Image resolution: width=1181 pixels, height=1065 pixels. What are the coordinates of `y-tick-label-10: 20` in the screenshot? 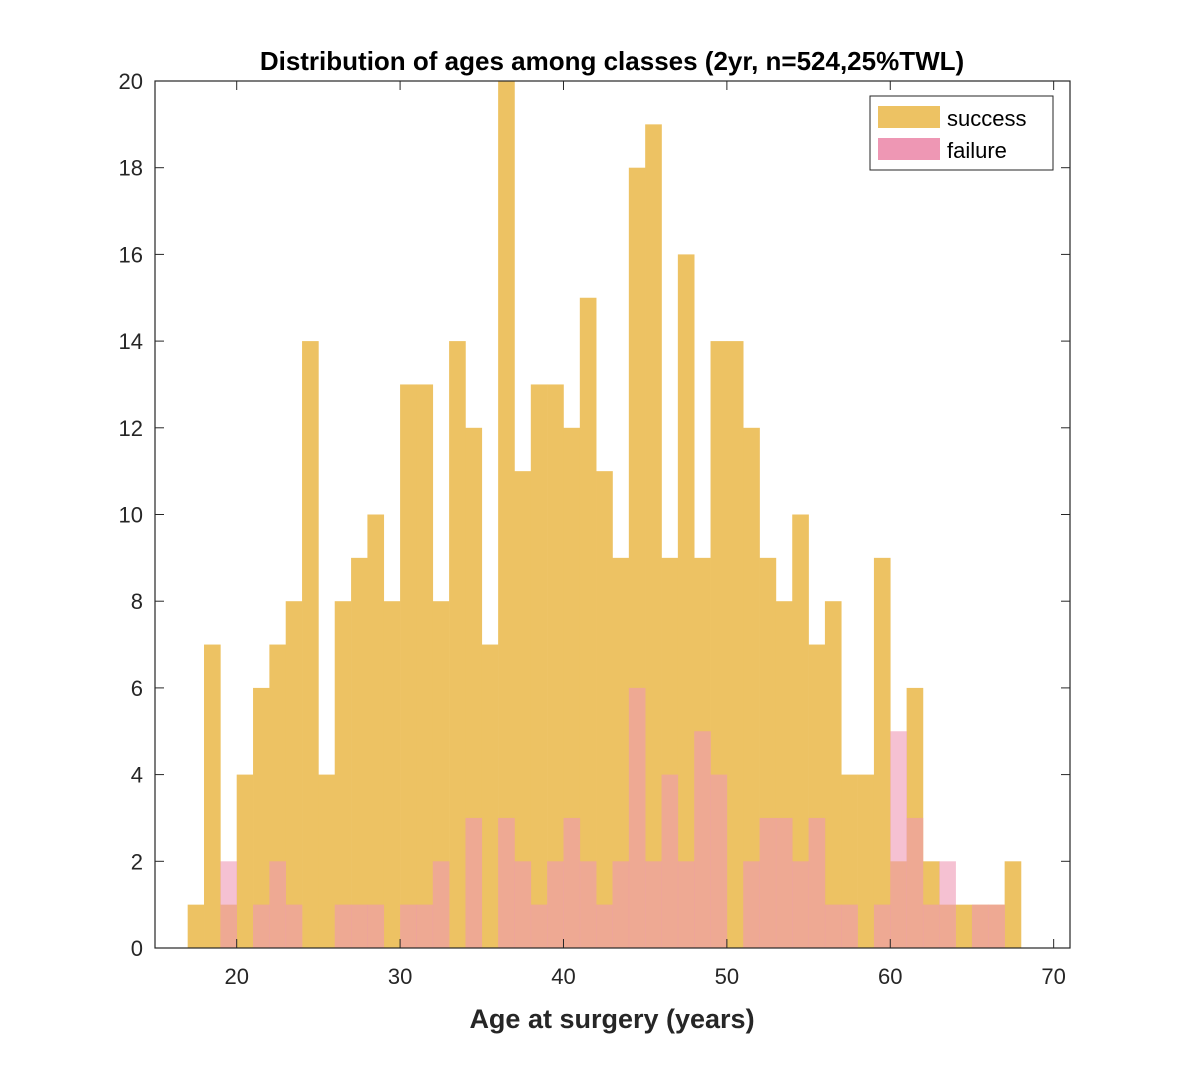 It's located at (131, 81).